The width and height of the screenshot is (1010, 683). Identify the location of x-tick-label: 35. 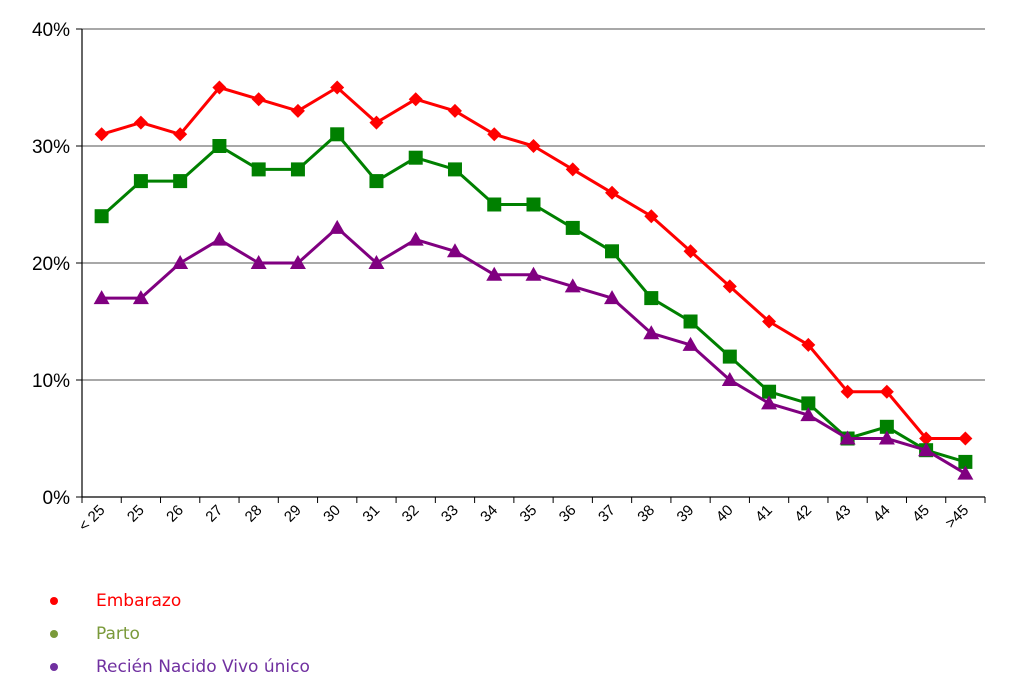
(529, 514).